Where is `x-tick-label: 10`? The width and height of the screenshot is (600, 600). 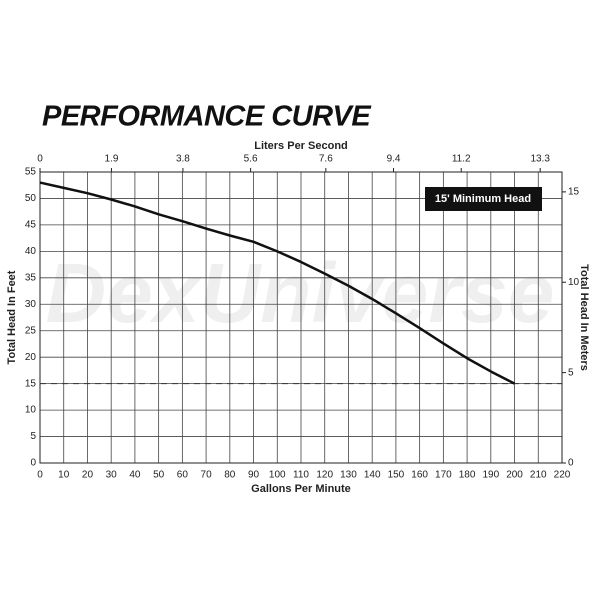 x-tick-label: 10 is located at coordinates (64, 475).